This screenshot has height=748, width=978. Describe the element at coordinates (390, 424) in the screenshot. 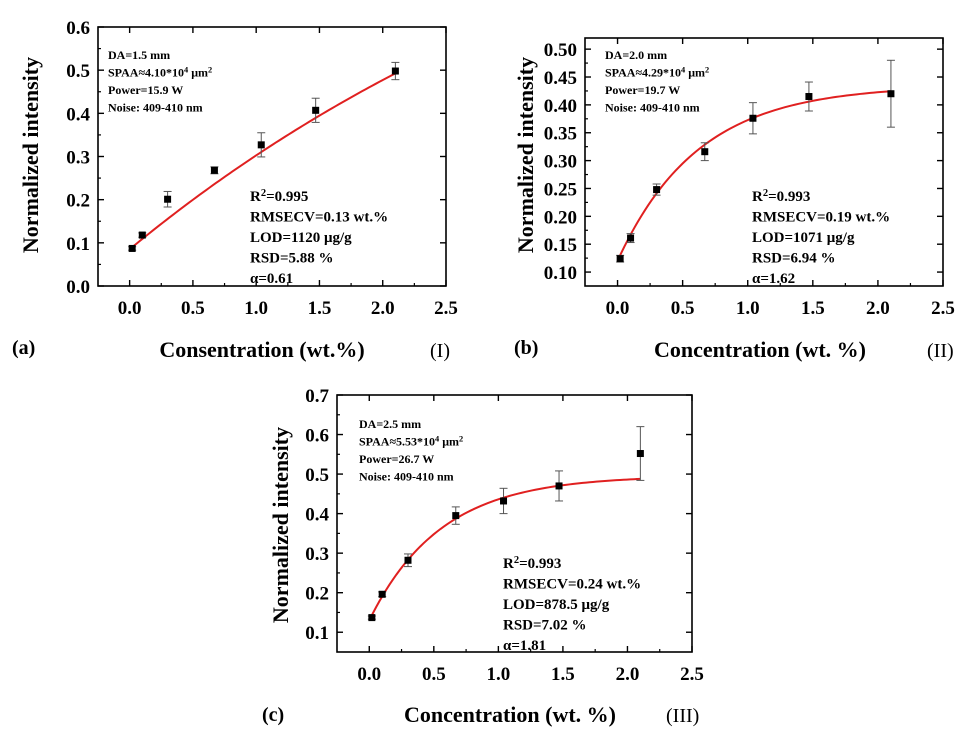

I see `annotation-da: DA=2.5 mm` at that location.